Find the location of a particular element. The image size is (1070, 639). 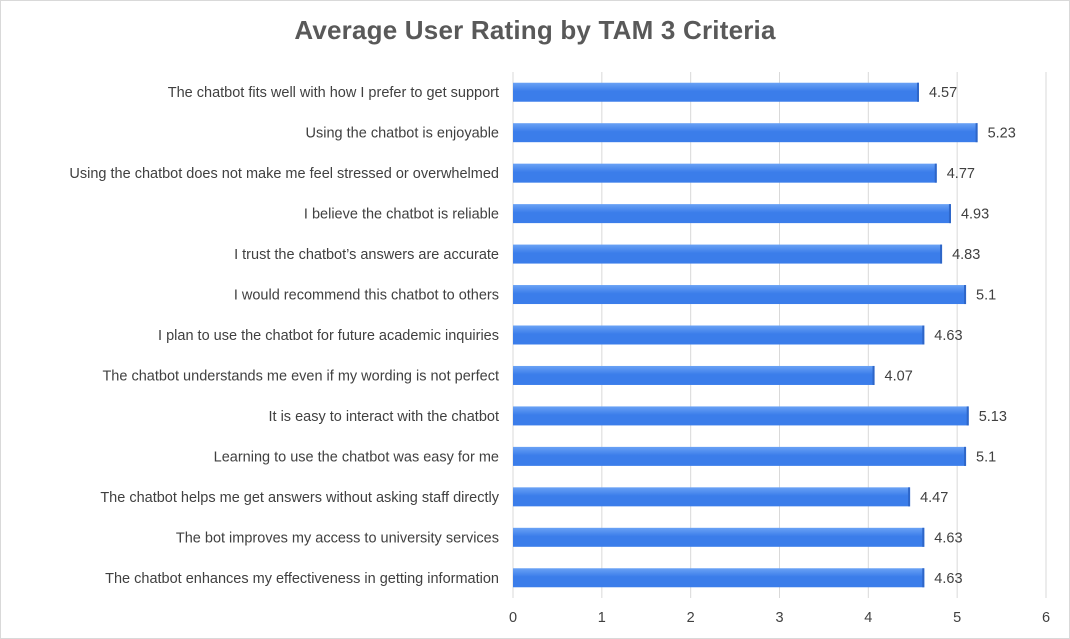

value-label: 4.57 is located at coordinates (943, 93).